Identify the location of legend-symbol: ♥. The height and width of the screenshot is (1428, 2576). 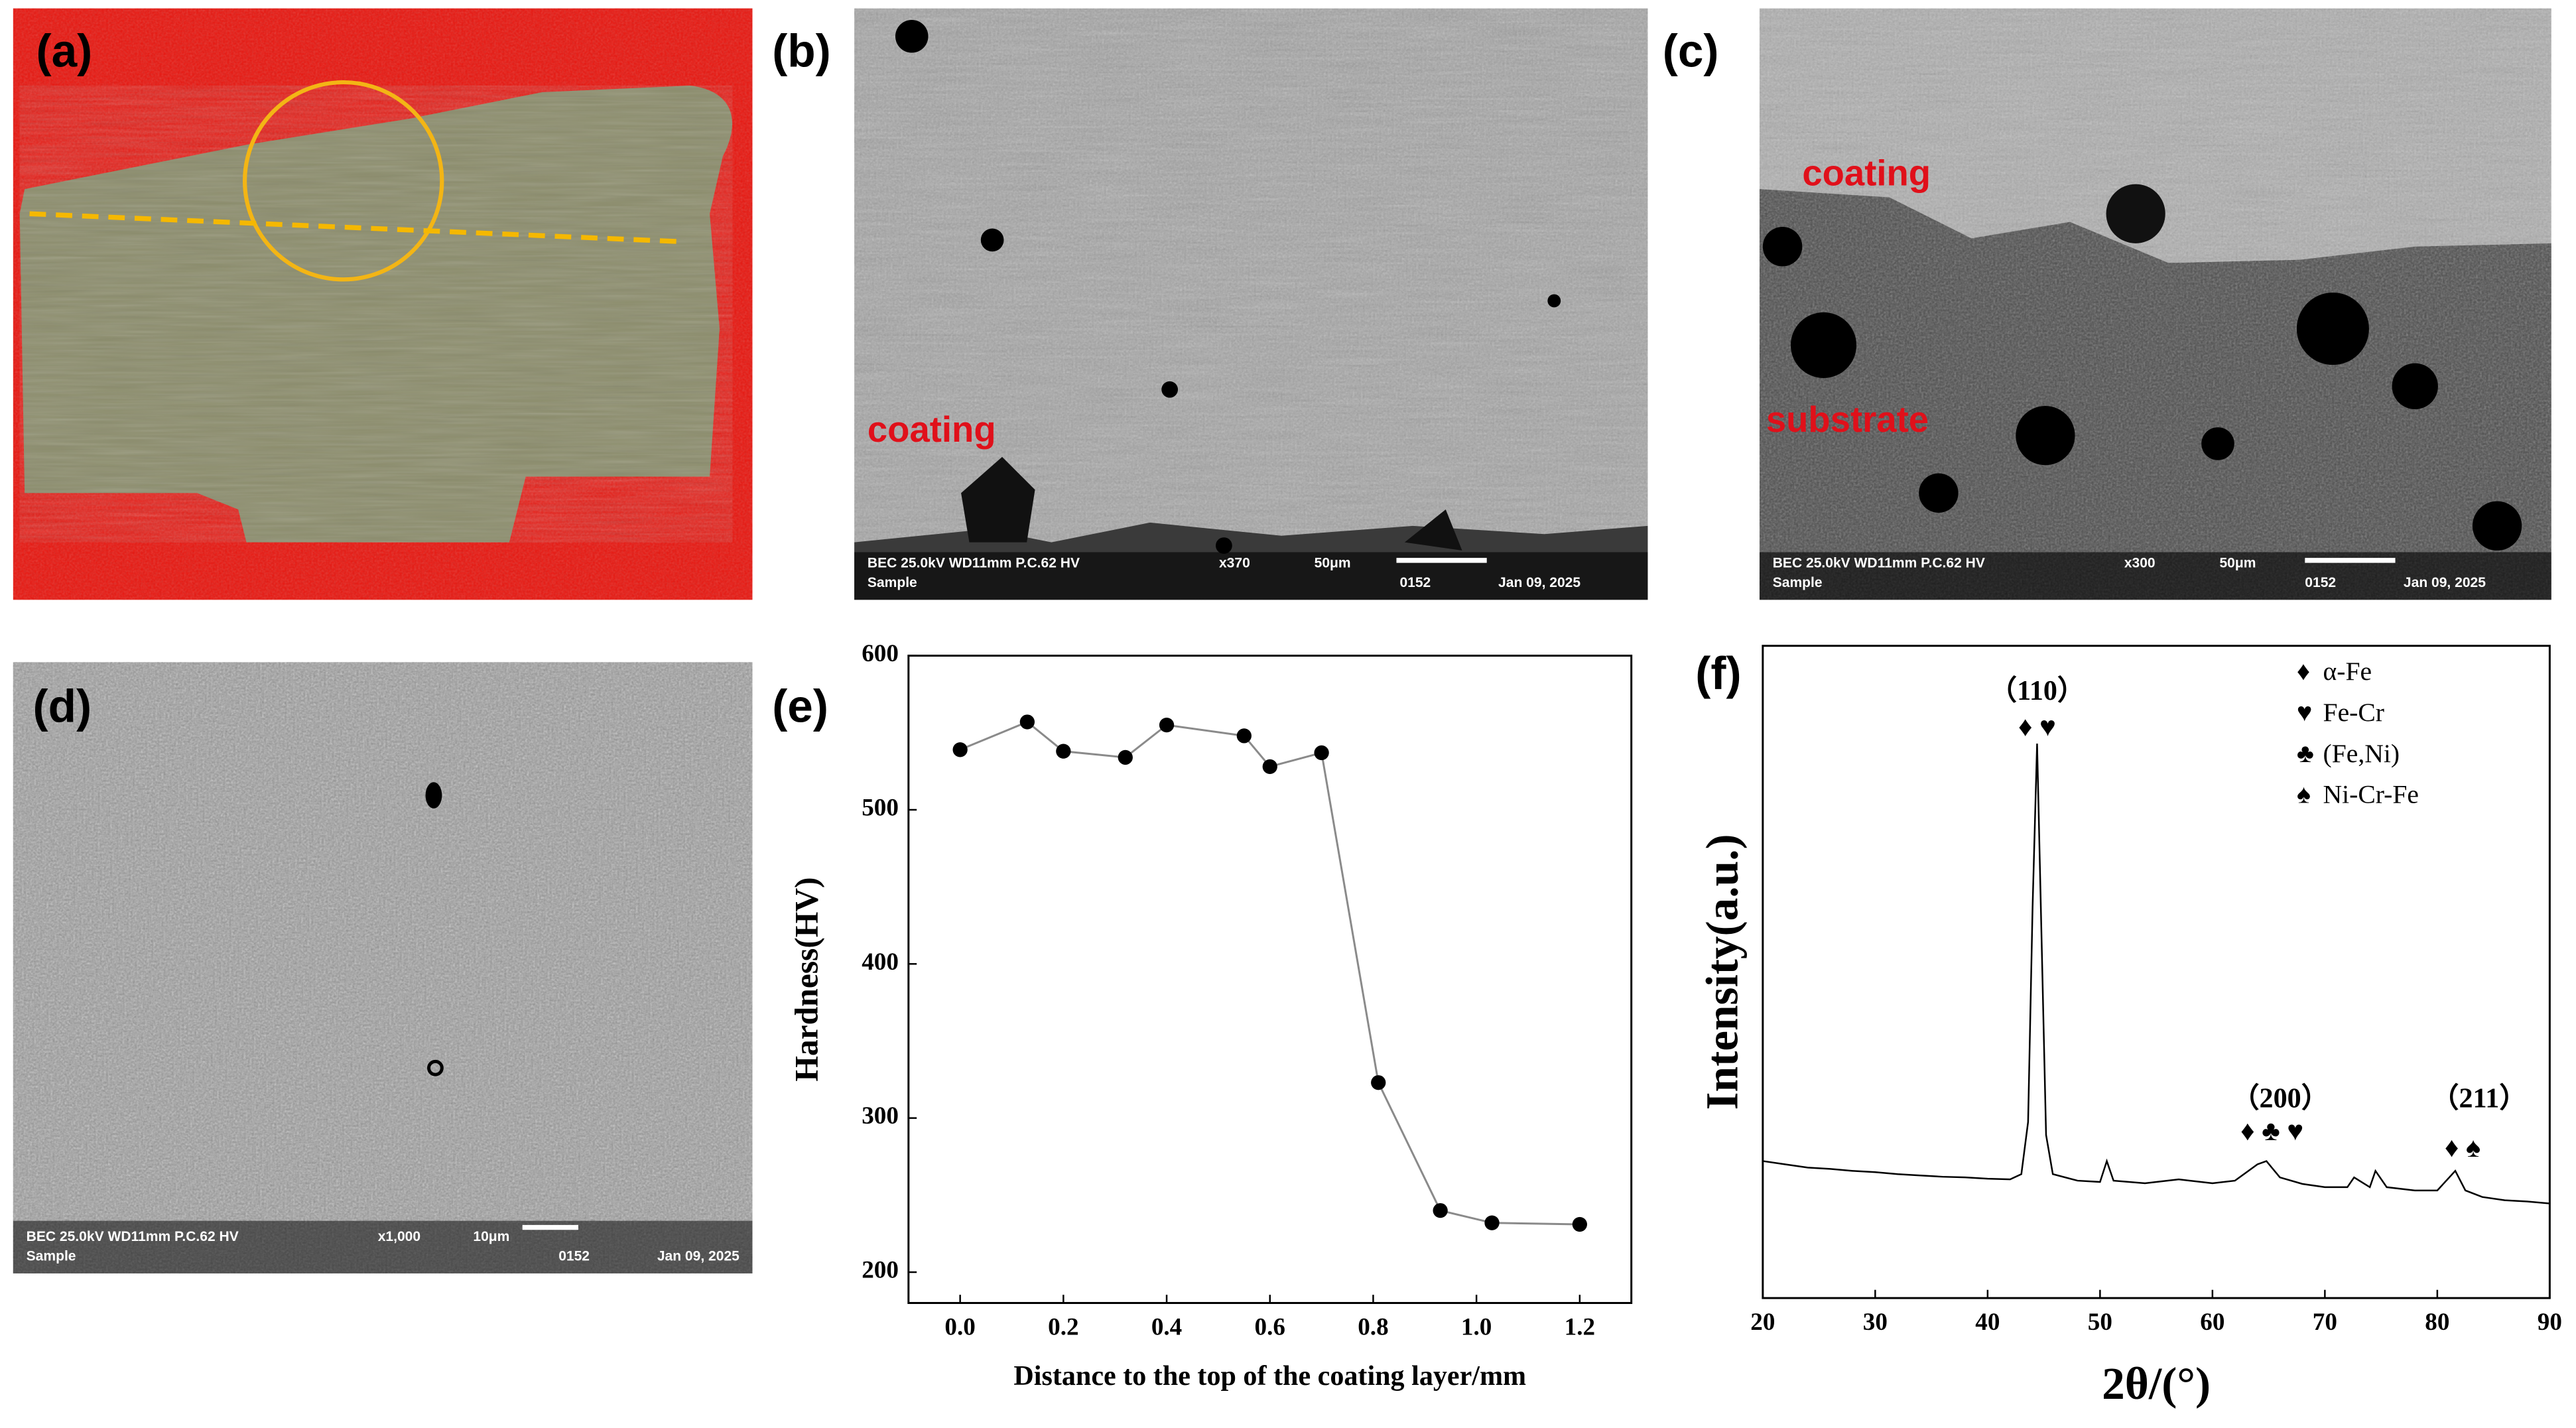
(2305, 712).